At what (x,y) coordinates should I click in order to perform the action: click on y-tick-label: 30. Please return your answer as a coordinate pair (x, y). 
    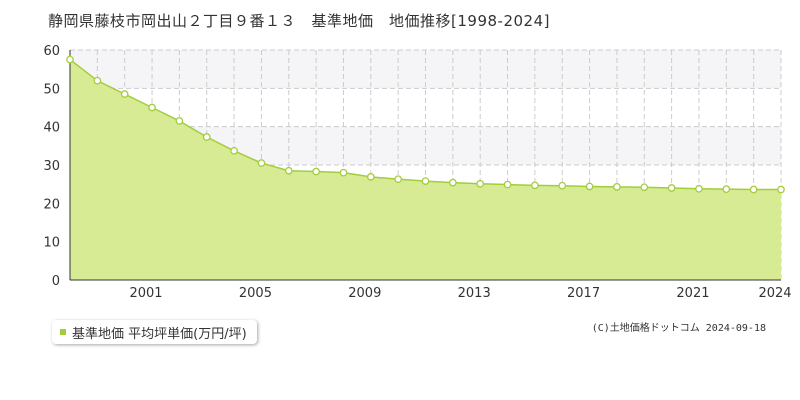
    Looking at the image, I should click on (51, 166).